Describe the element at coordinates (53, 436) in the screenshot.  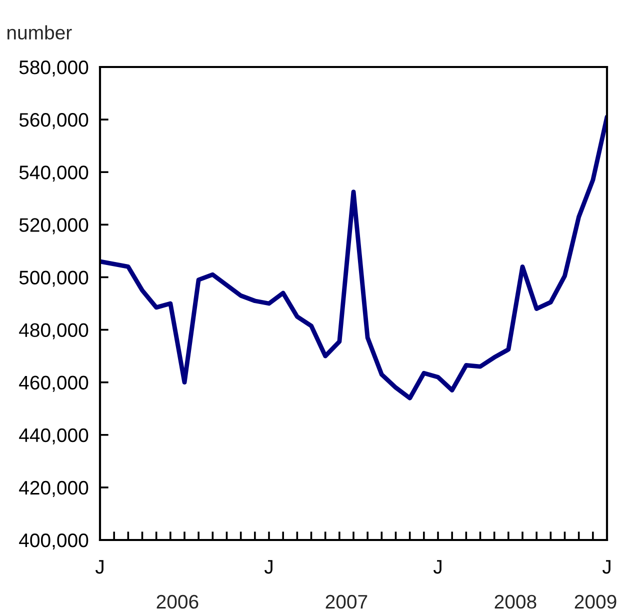
I see `y-tick-label: 440,000` at that location.